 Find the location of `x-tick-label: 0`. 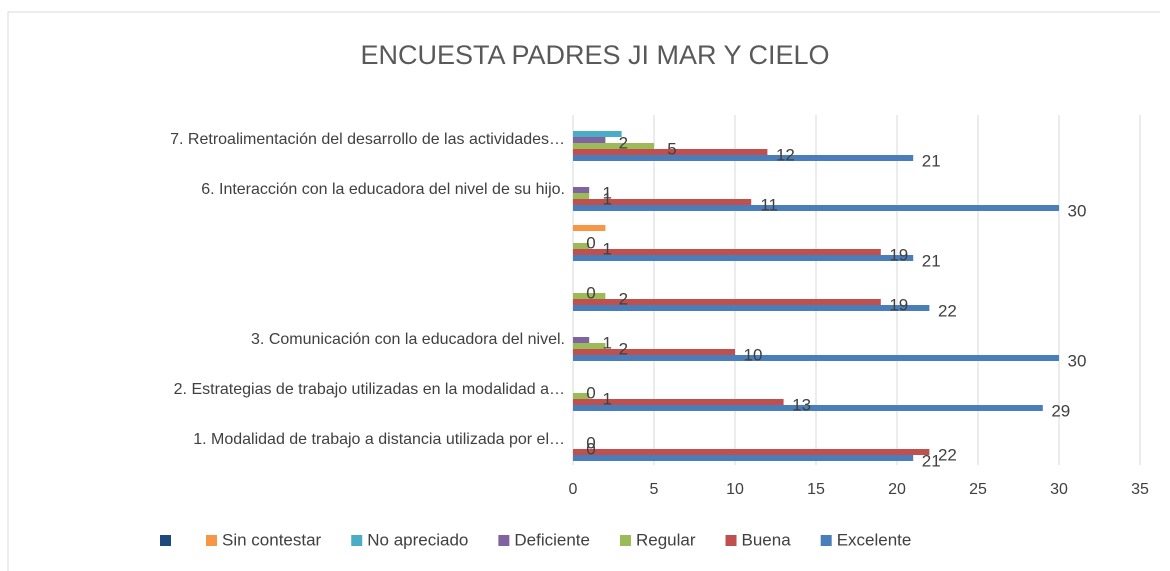

x-tick-label: 0 is located at coordinates (573, 489).